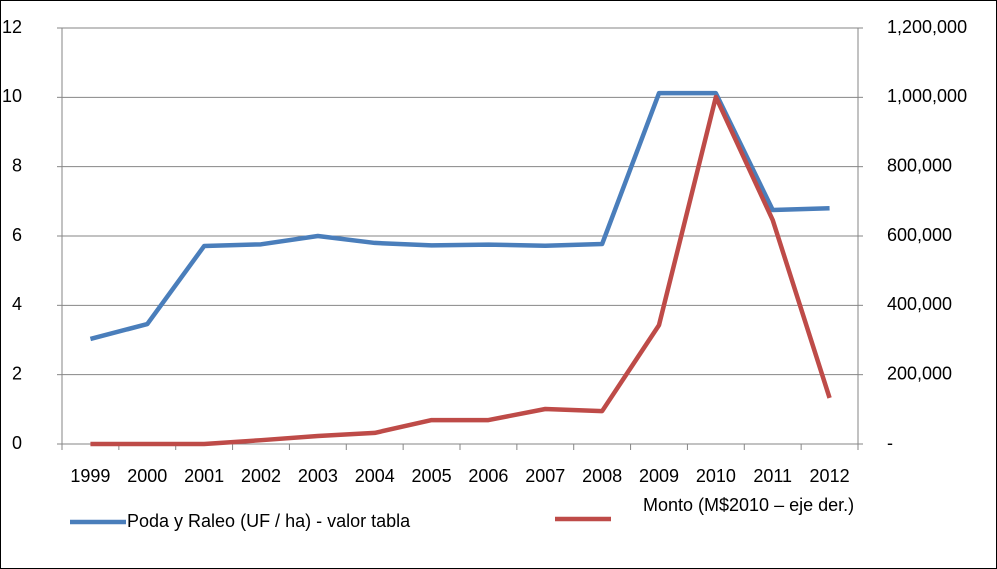 The width and height of the screenshot is (997, 569). Describe the element at coordinates (772, 476) in the screenshot. I see `x-tick-label: 2011` at that location.